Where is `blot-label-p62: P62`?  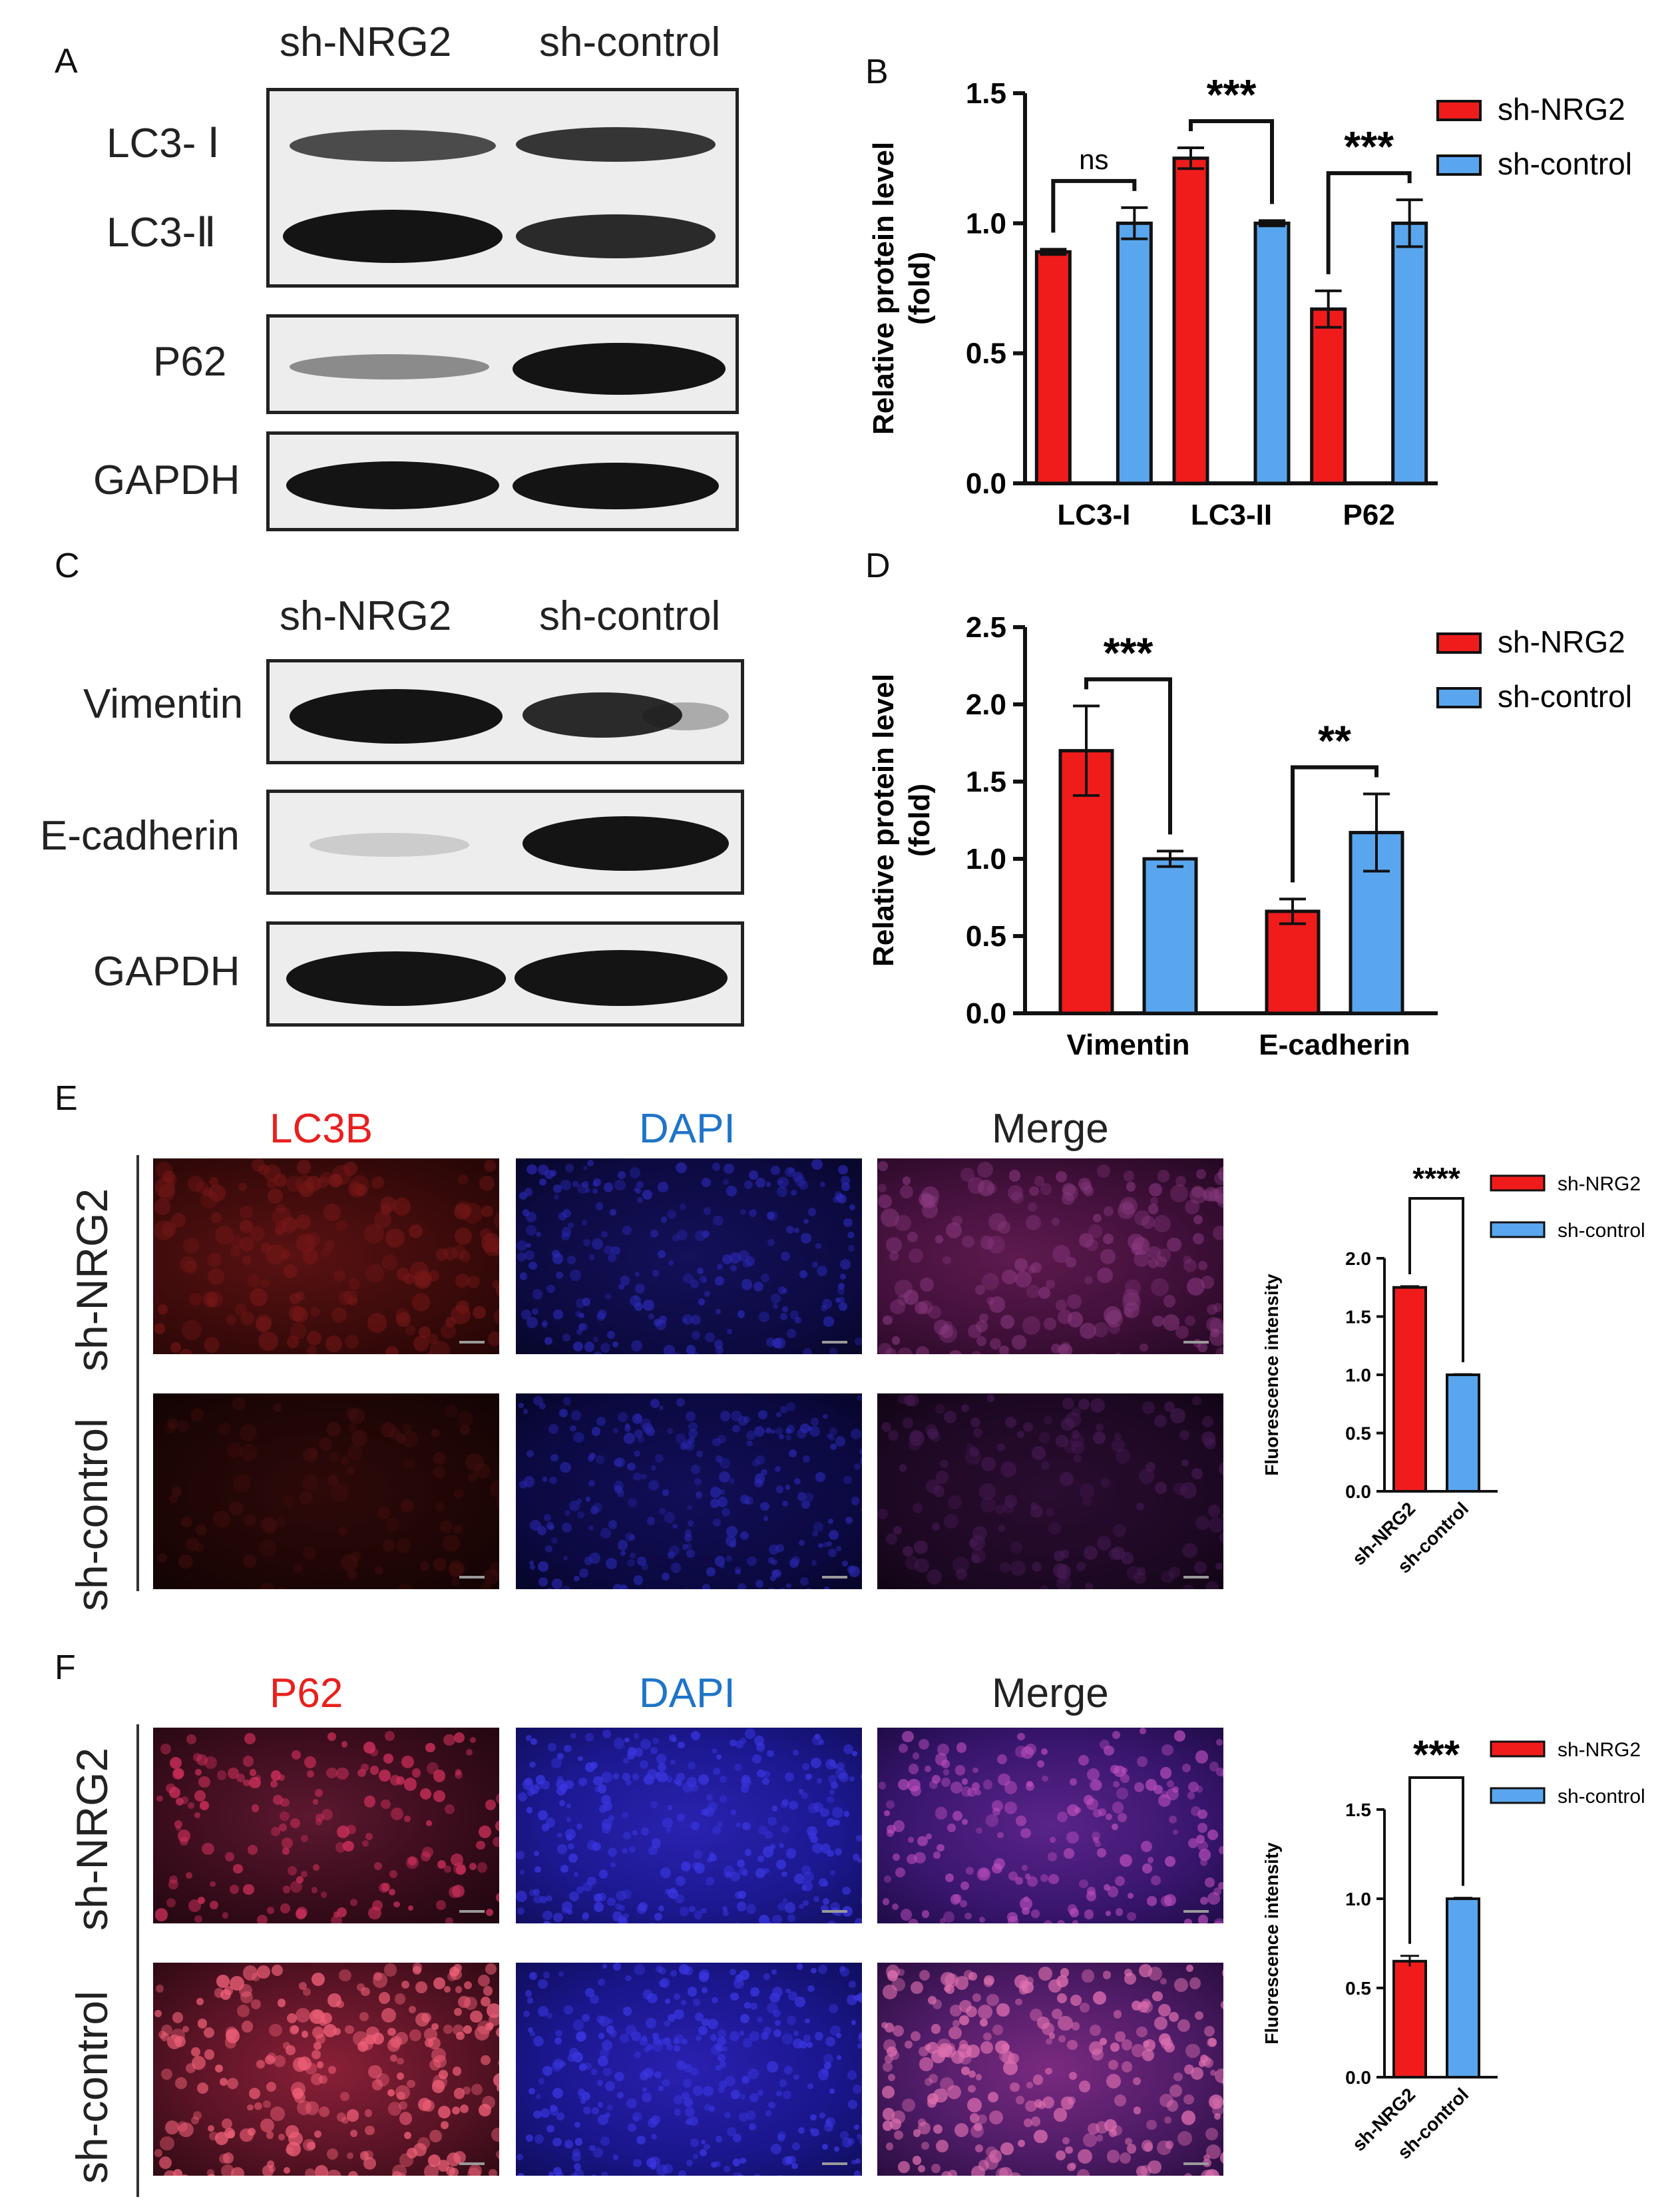 blot-label-p62: P62 is located at coordinates (190, 362).